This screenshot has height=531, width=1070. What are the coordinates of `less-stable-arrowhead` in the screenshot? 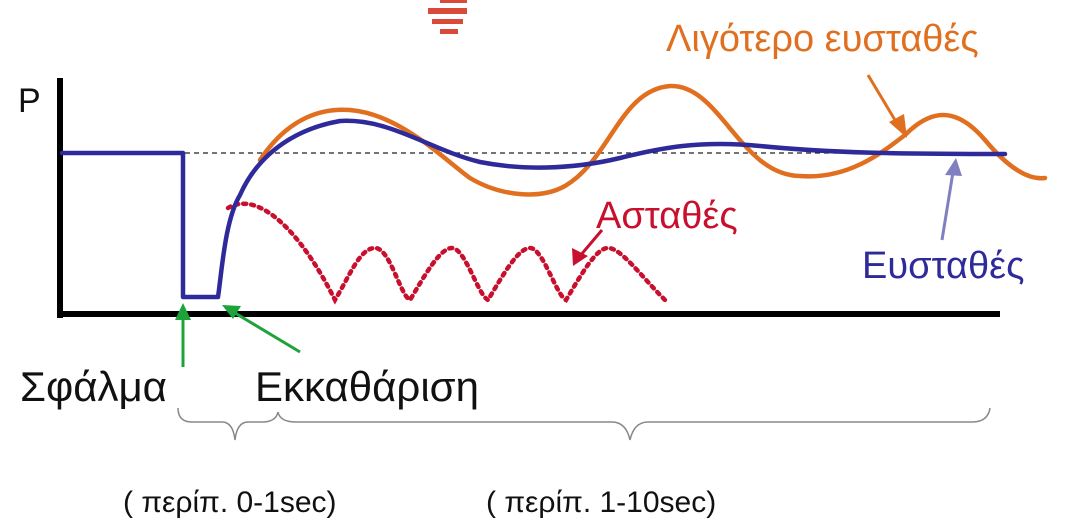 It's located at (898, 126).